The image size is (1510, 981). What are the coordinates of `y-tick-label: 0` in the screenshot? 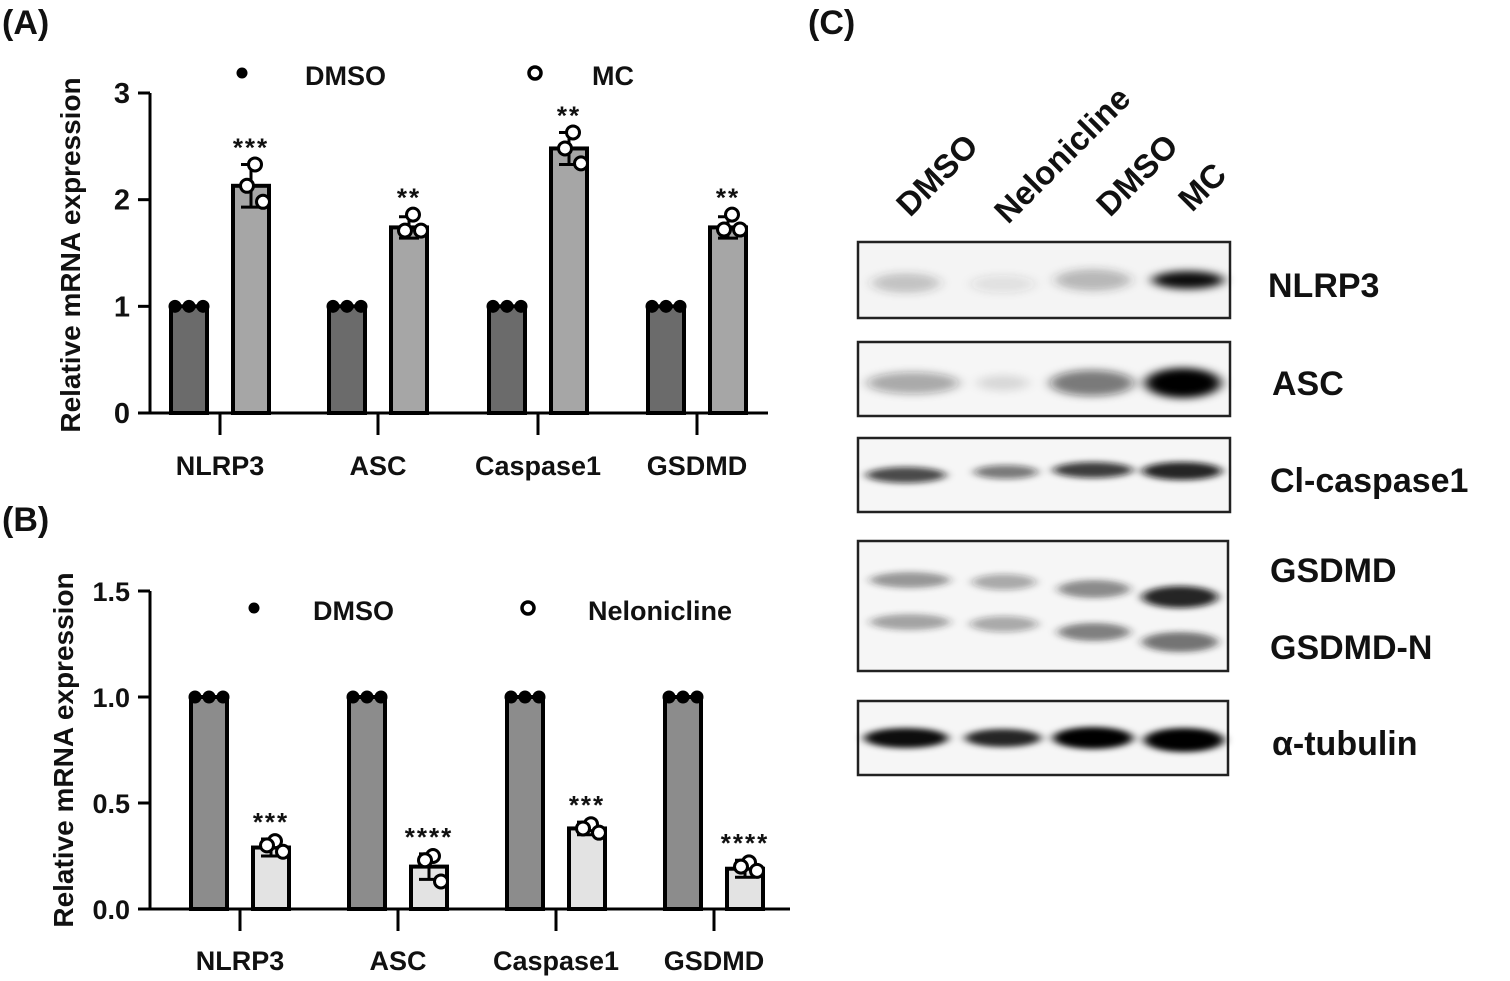 It's located at (122, 414).